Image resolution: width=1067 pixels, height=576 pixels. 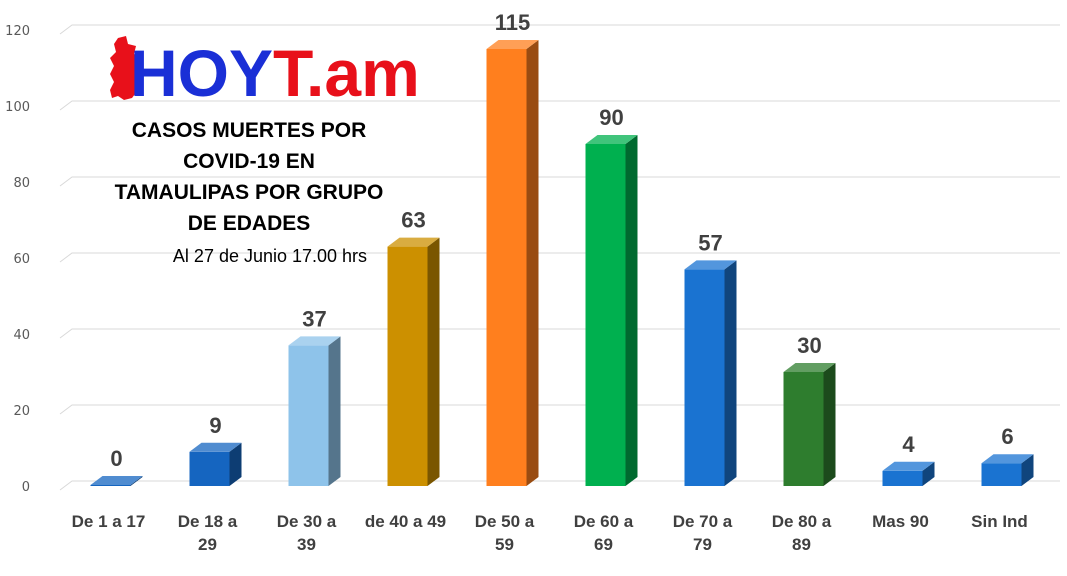 What do you see at coordinates (346, 73) in the screenshot?
I see `logo-text-accent: T.am` at bounding box center [346, 73].